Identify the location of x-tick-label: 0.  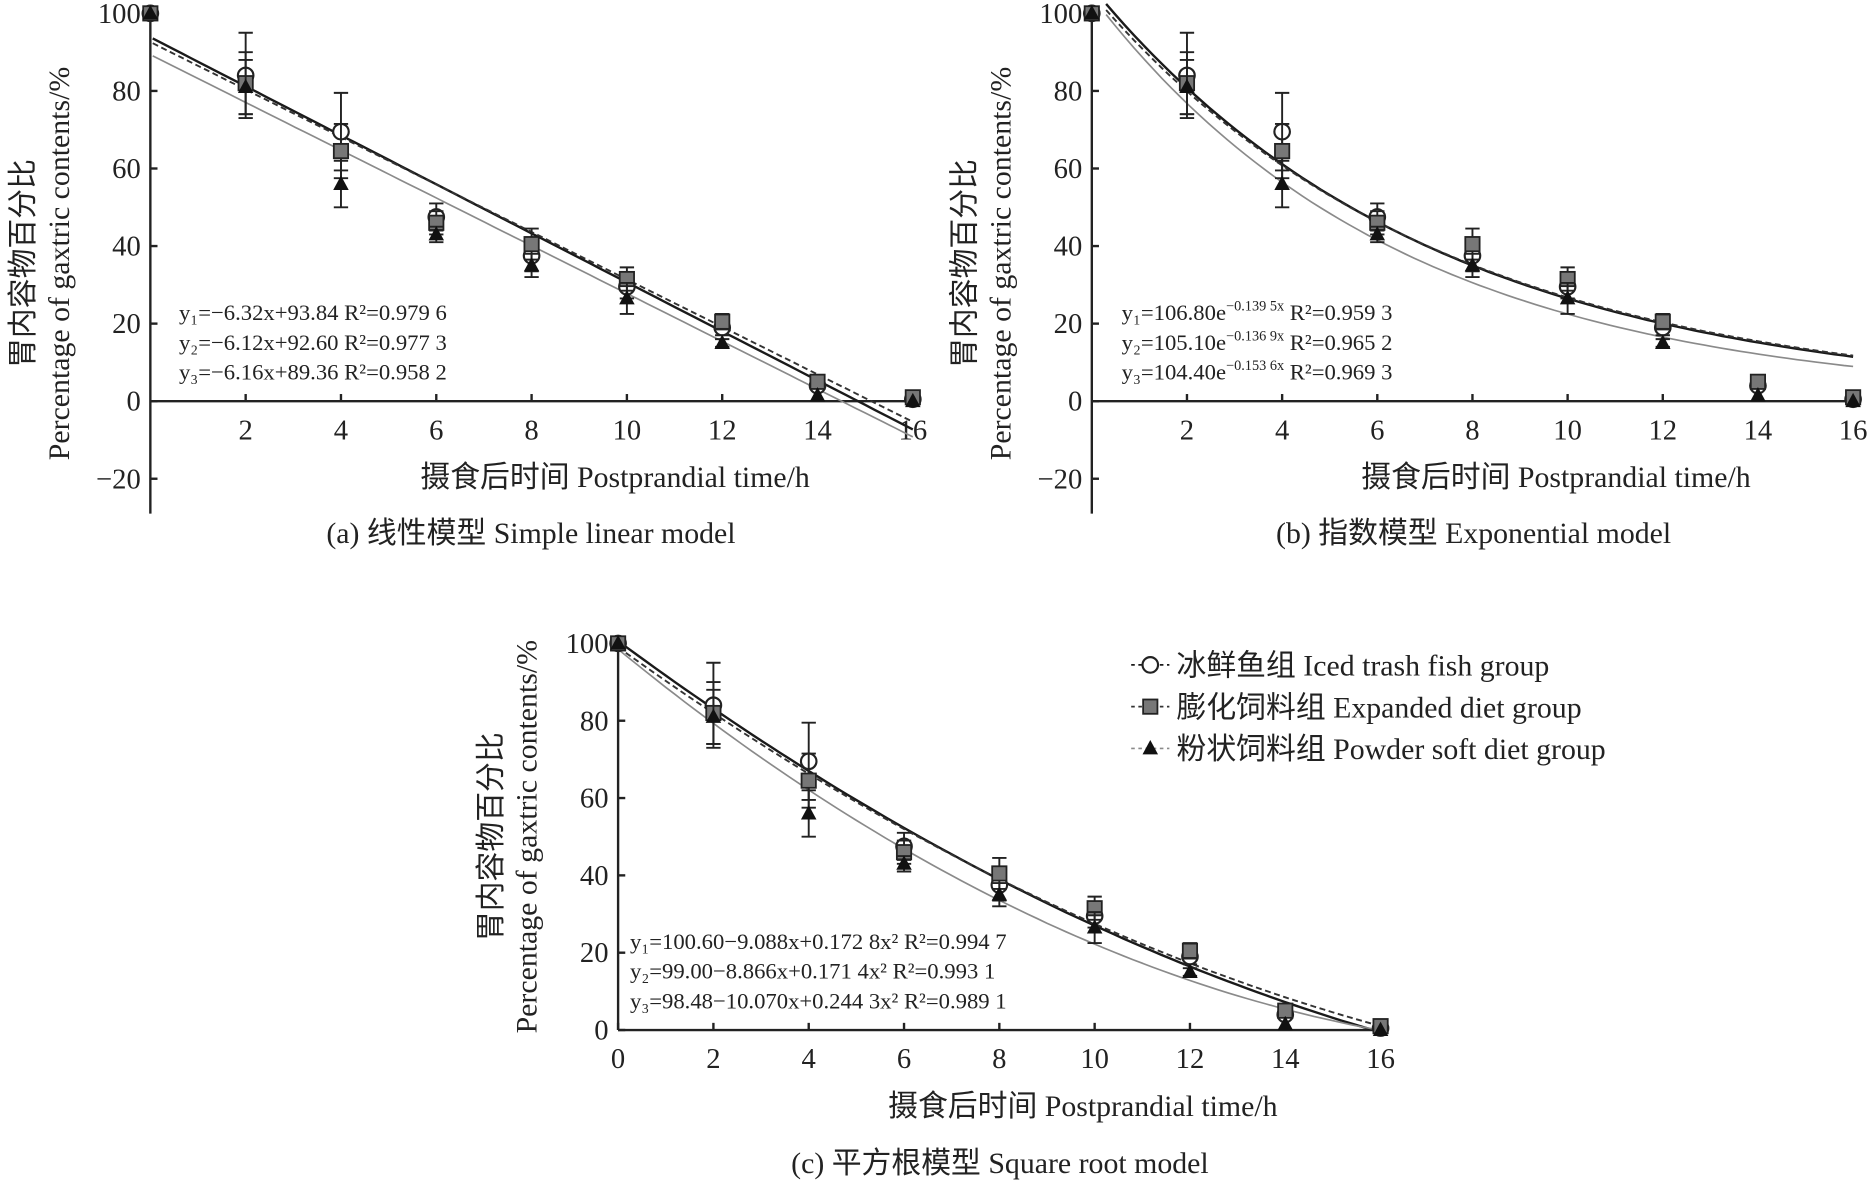
(618, 1059).